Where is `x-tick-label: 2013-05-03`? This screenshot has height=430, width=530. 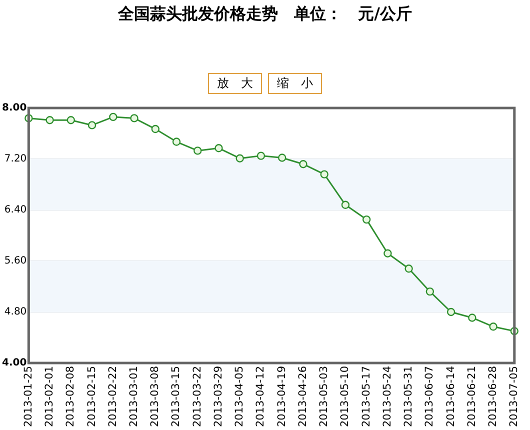 x-tick-label: 2013-05-03 is located at coordinates (324, 397).